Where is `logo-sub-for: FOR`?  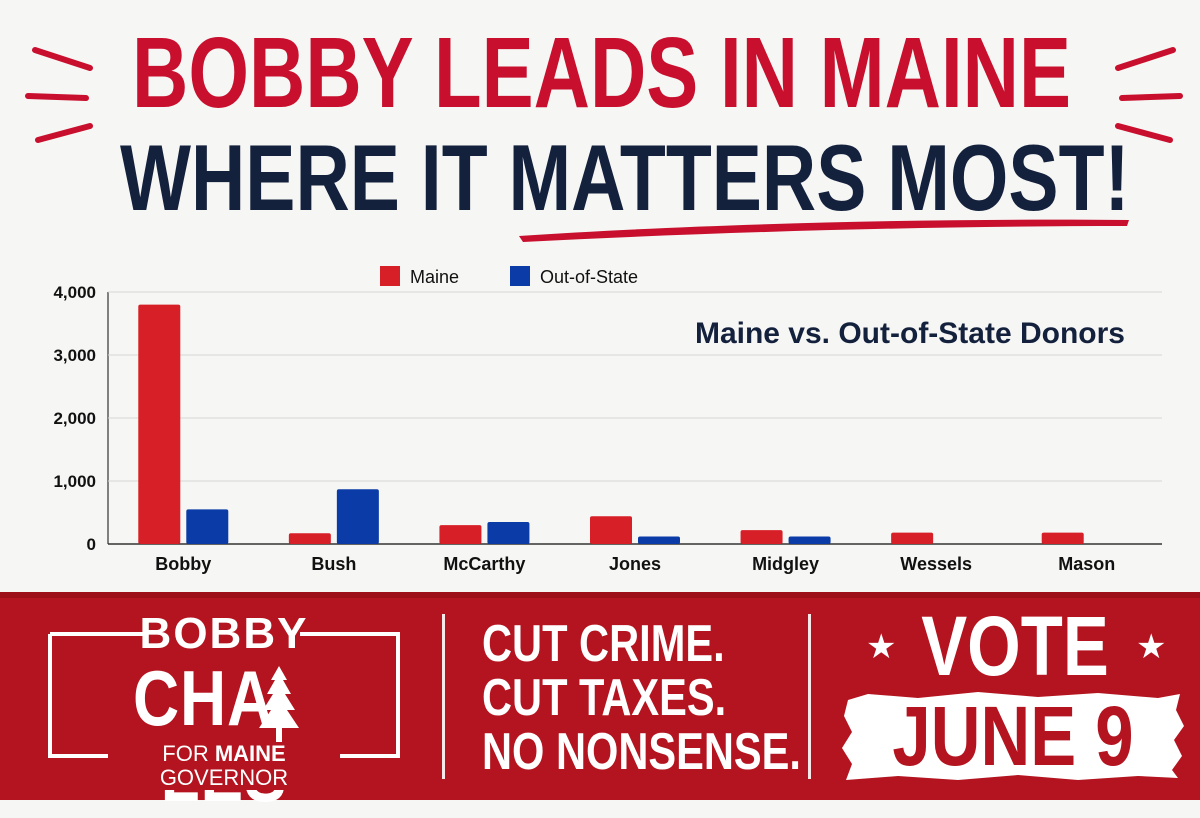 logo-sub-for: FOR is located at coordinates (188, 753).